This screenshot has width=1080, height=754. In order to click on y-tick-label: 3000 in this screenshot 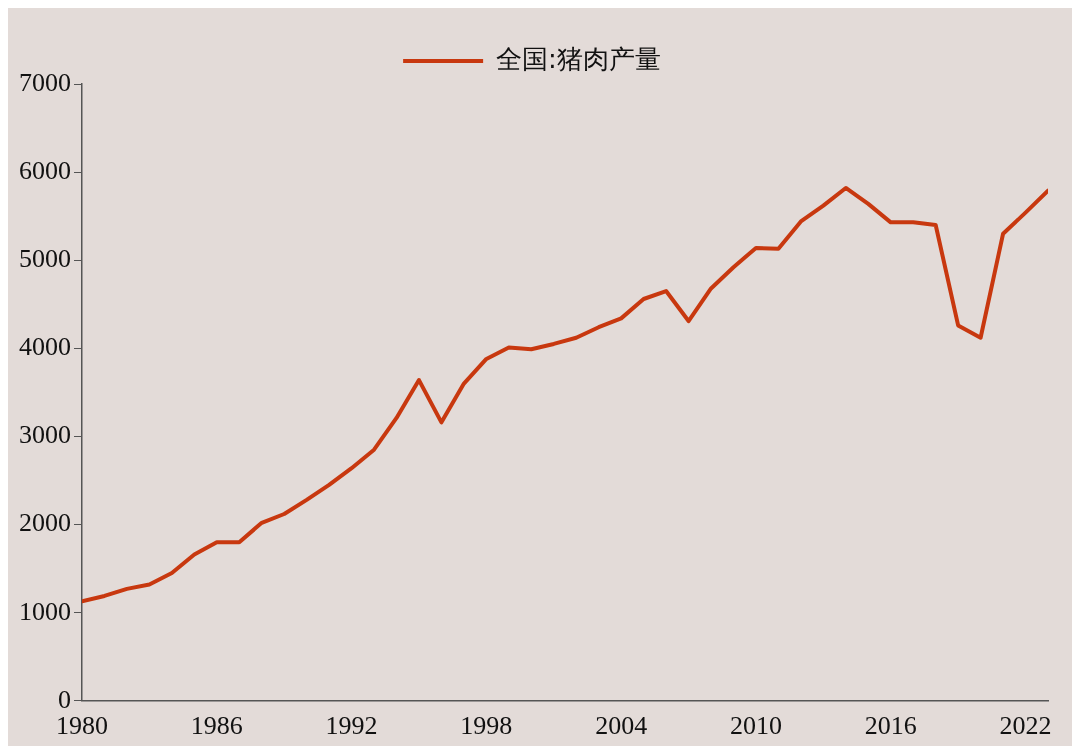, I will do `click(45, 435)`.